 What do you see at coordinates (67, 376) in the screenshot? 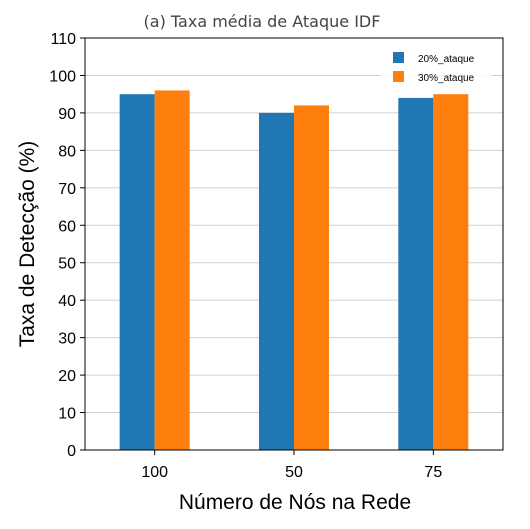
I see `y-tick-label: 20` at bounding box center [67, 376].